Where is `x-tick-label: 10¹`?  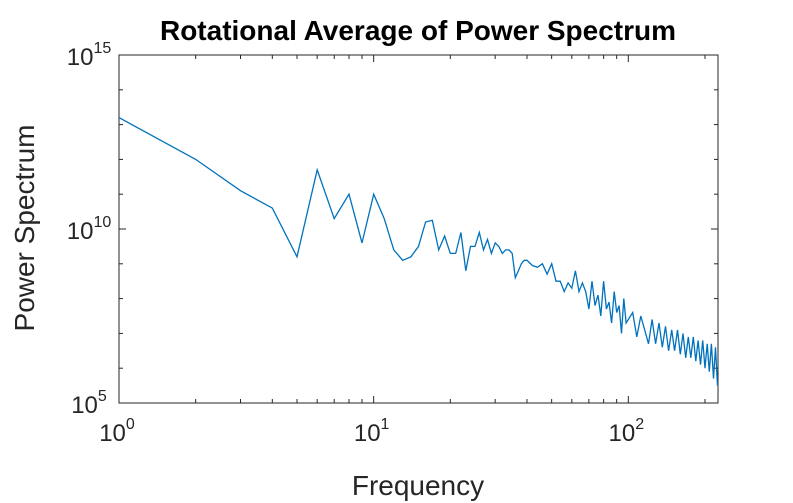
x-tick-label: 10¹ is located at coordinates (372, 431).